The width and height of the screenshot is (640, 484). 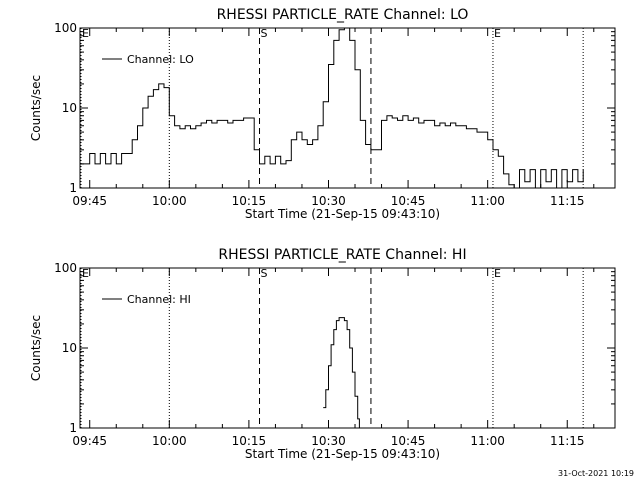 What do you see at coordinates (596, 473) in the screenshot?
I see `footer-date: 31-Oct-2021 10:19` at bounding box center [596, 473].